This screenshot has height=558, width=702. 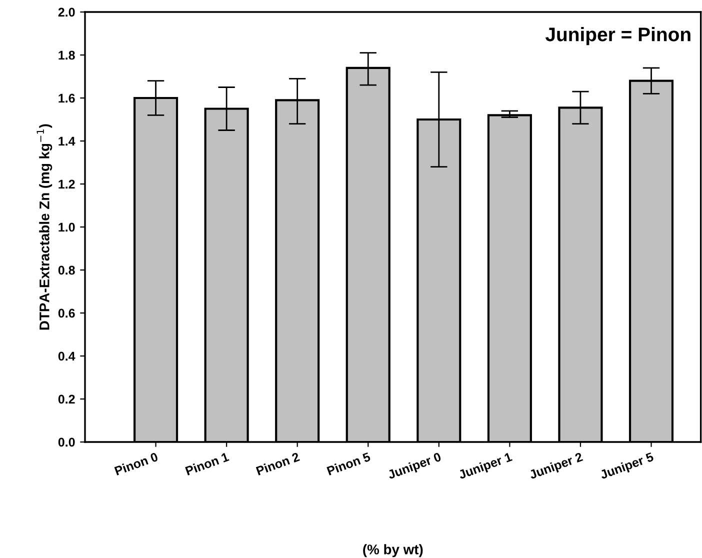 What do you see at coordinates (66, 98) in the screenshot?
I see `y-tick-label: 1.6` at bounding box center [66, 98].